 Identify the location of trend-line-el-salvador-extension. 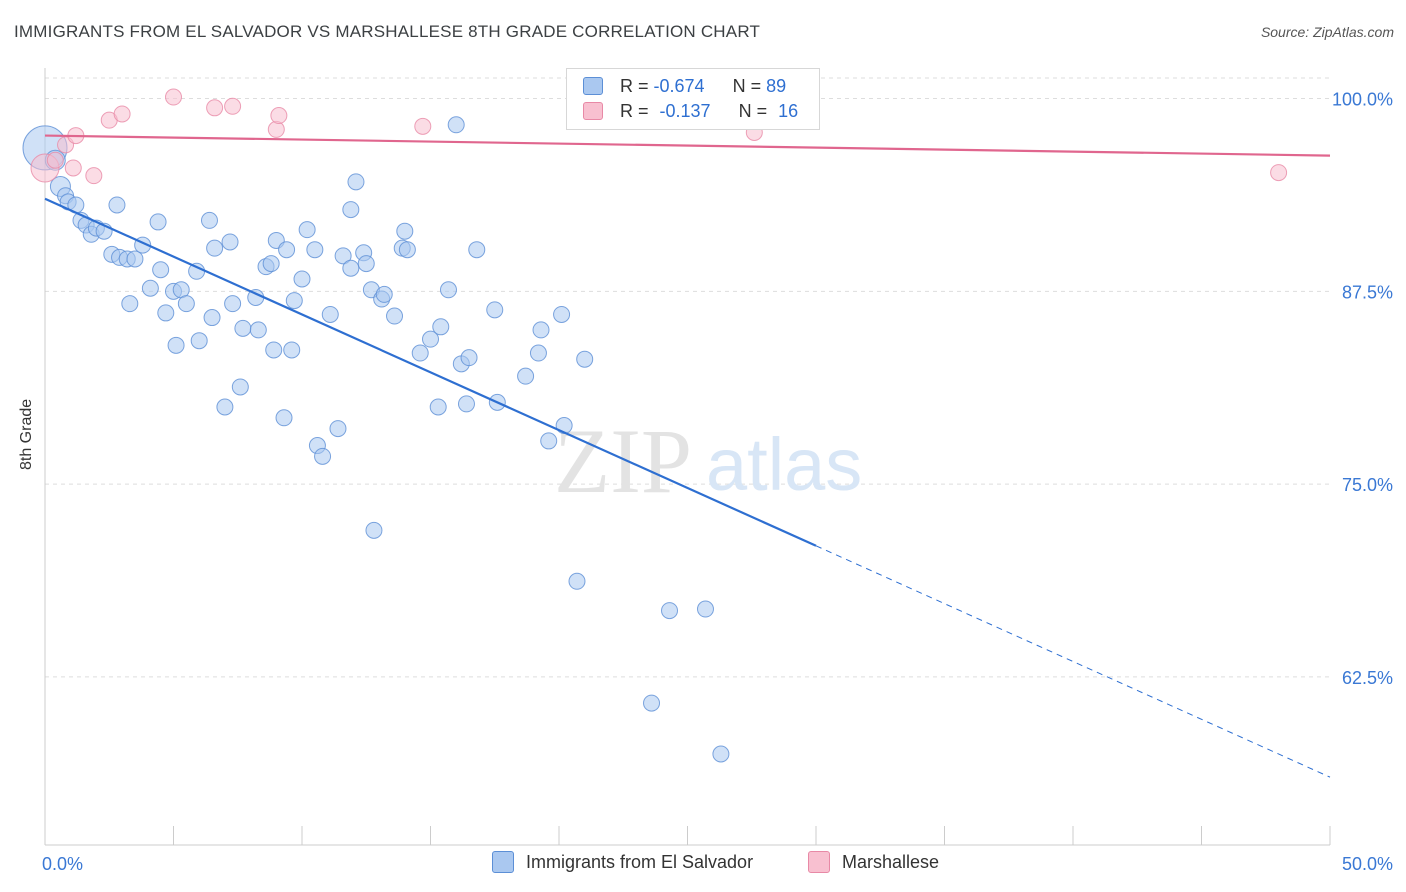
(1073, 661).